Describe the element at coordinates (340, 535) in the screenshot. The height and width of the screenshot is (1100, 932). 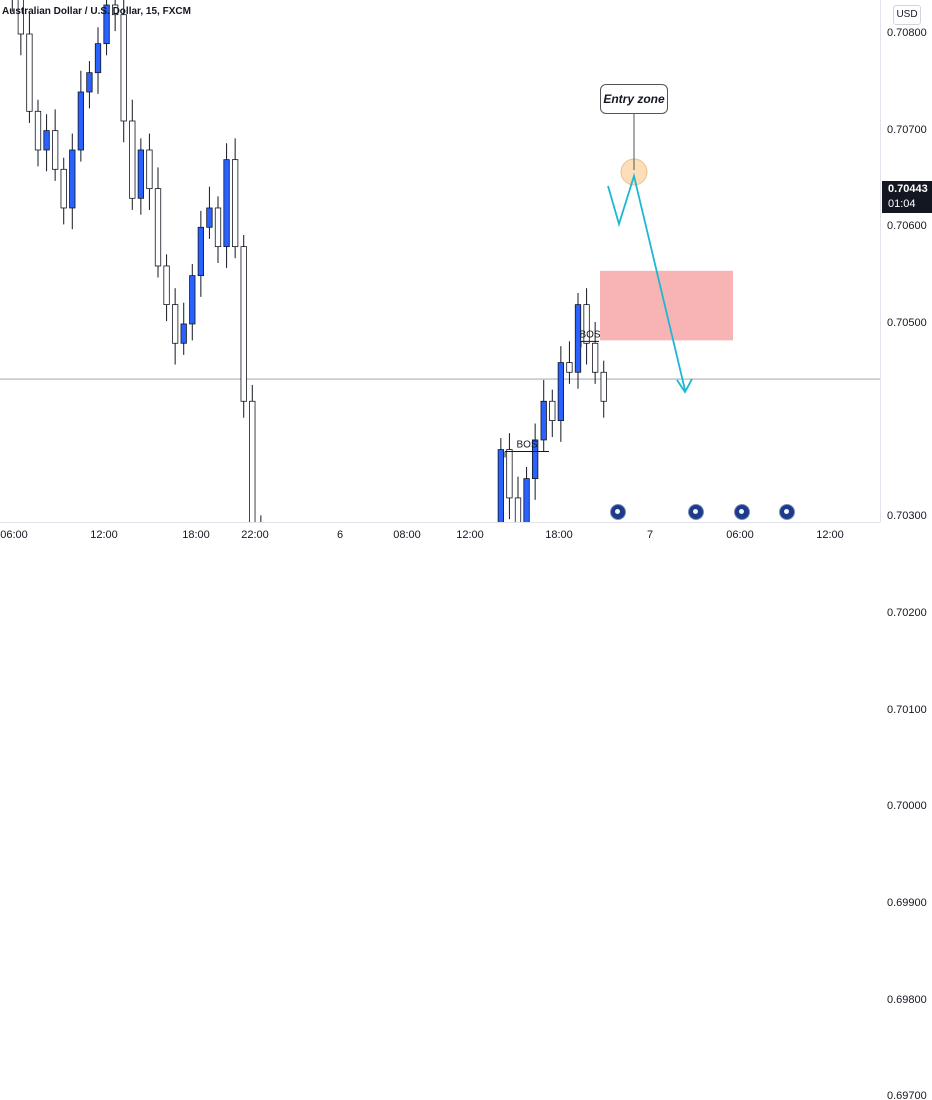
I see `time-axis-label: 6` at that location.